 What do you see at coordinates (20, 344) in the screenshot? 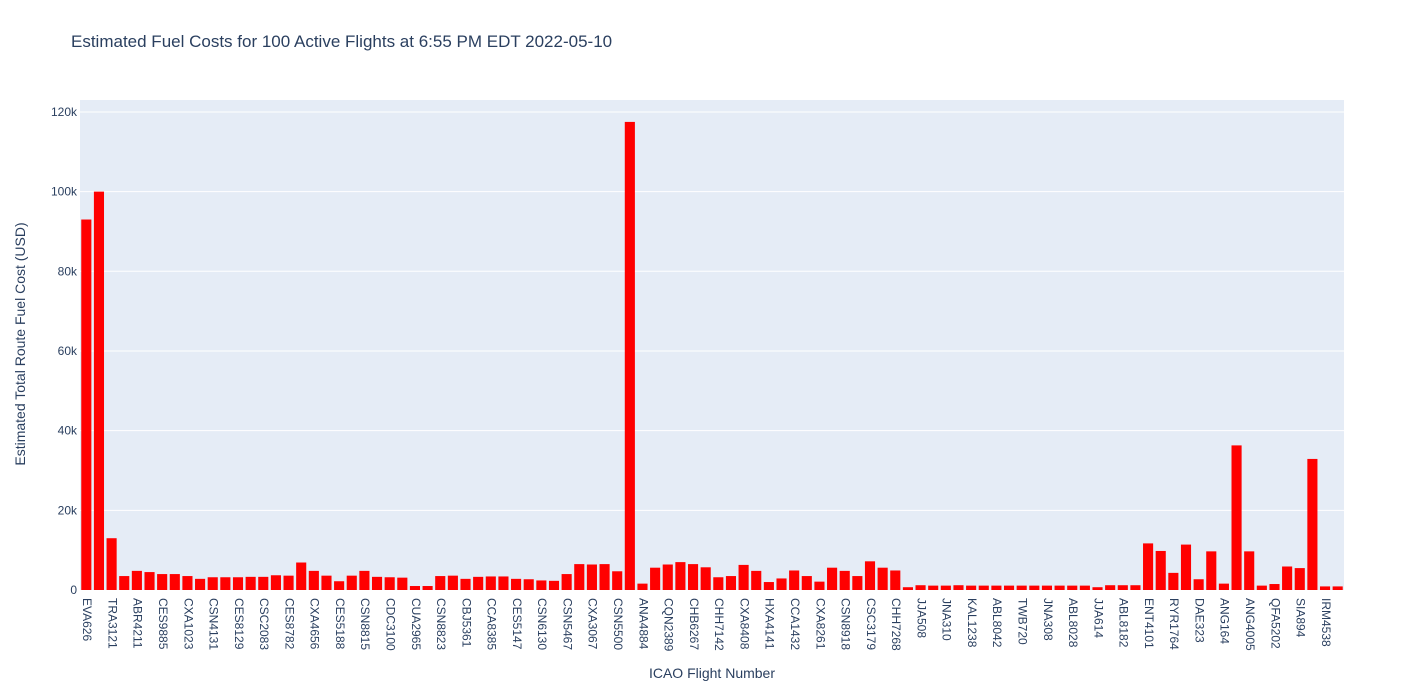
I see `y-axis-title: Estimated Total Route Fuel Cost (USD)` at bounding box center [20, 344].